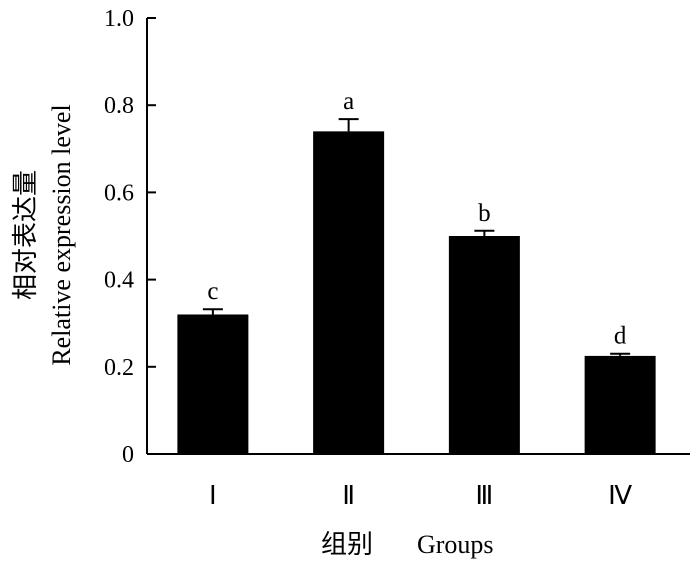  What do you see at coordinates (484, 213) in the screenshot?
I see `significance-label: b` at bounding box center [484, 213].